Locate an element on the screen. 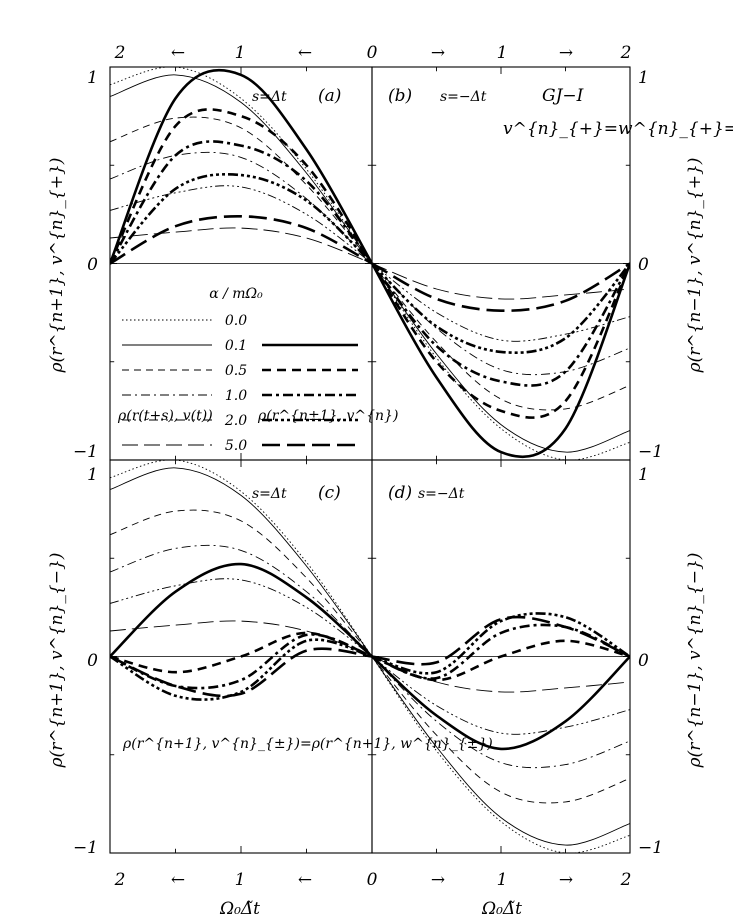 The image size is (733, 924). legend-value-6: 5.0 is located at coordinates (236, 446).